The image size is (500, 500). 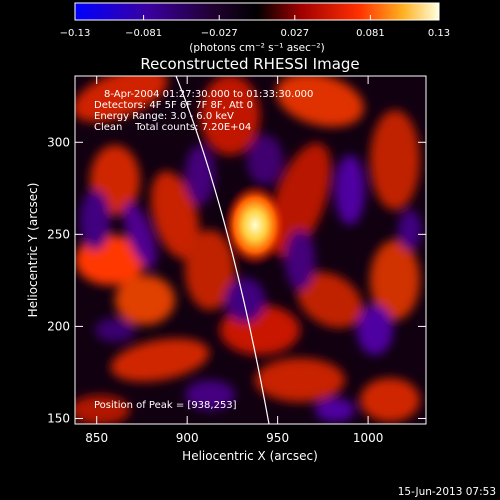 I want to click on x-tick-label: 850, so click(x=96, y=438).